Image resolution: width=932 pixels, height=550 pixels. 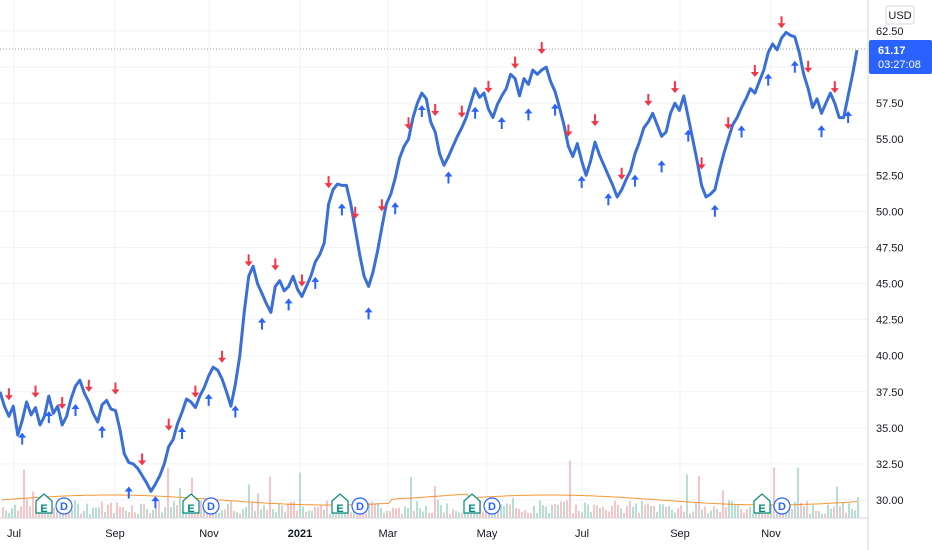 I want to click on price-tick-label: 32.50, so click(x=890, y=465).